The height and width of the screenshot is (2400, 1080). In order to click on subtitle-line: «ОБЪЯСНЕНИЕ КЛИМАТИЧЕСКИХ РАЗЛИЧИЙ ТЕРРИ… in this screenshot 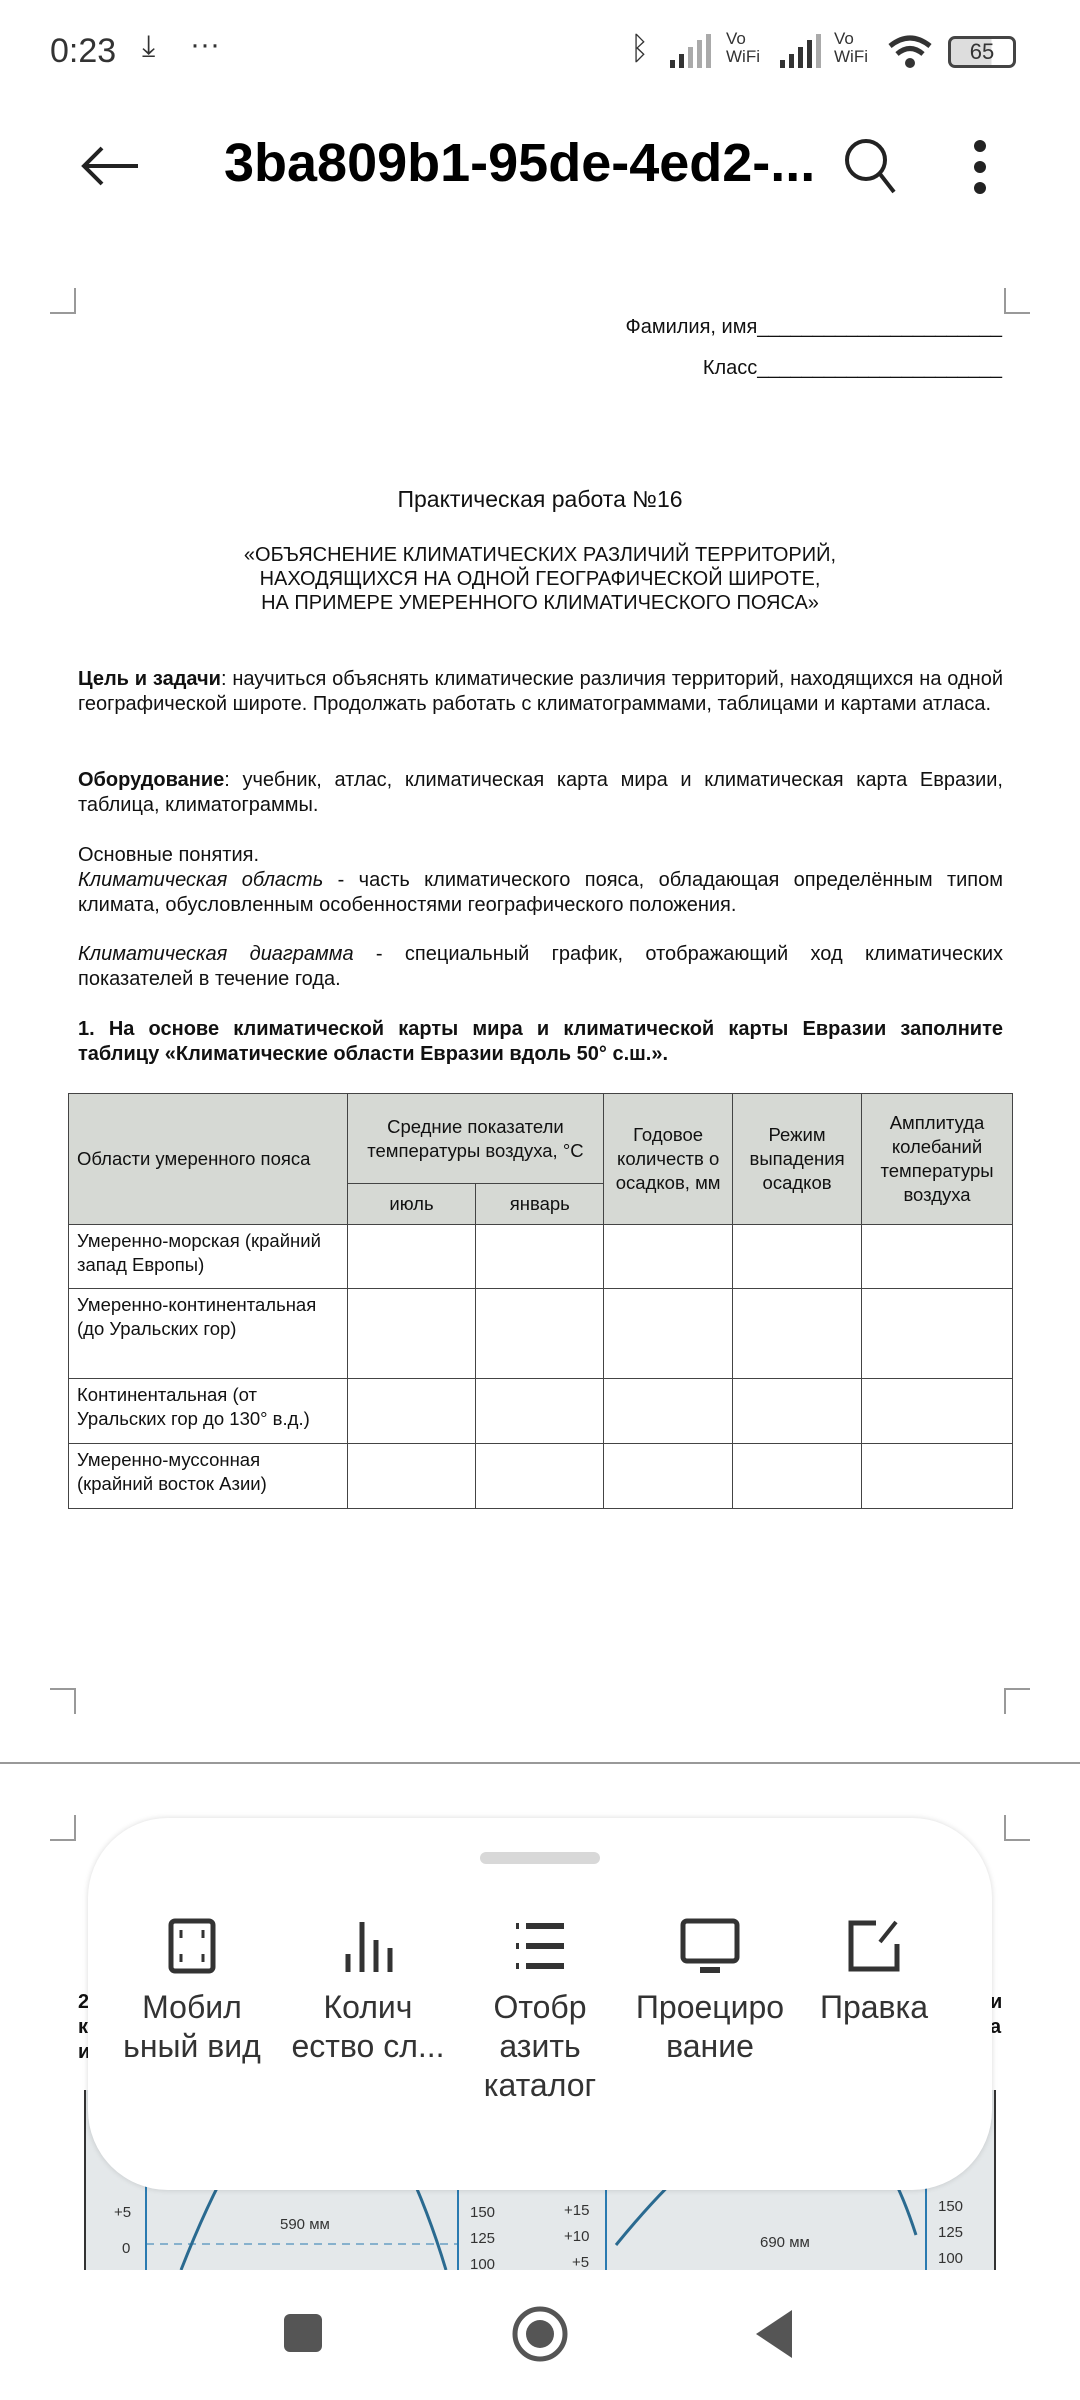, I will do `click(540, 555)`.